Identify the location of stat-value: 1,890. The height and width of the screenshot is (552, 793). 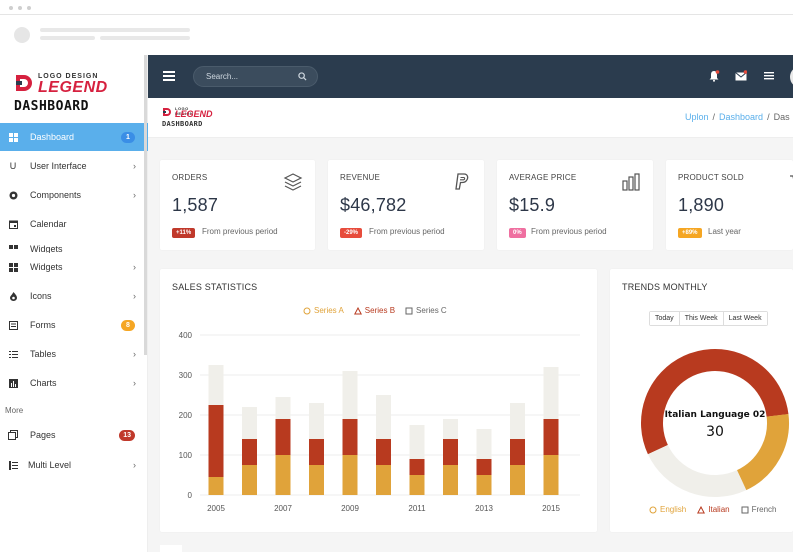
(701, 205).